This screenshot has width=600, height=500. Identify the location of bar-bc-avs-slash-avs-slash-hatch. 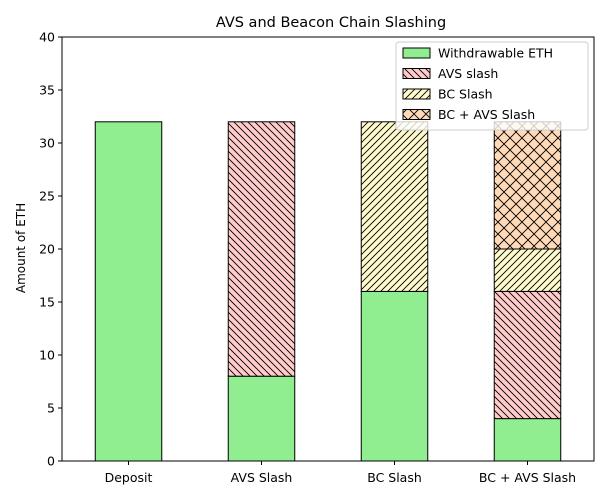
(527, 355).